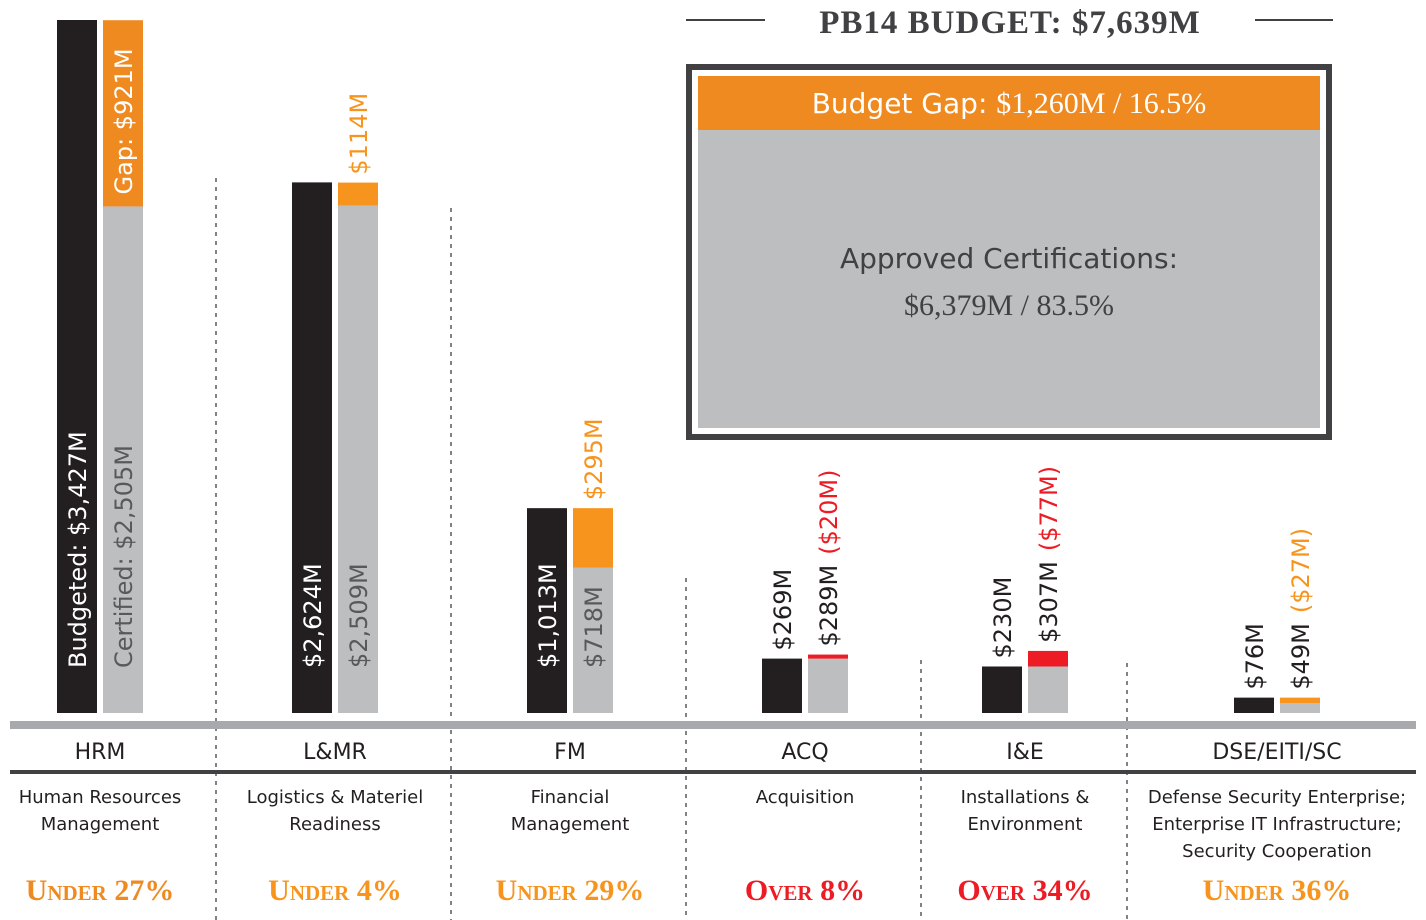  I want to click on description: Environment, so click(1025, 824).